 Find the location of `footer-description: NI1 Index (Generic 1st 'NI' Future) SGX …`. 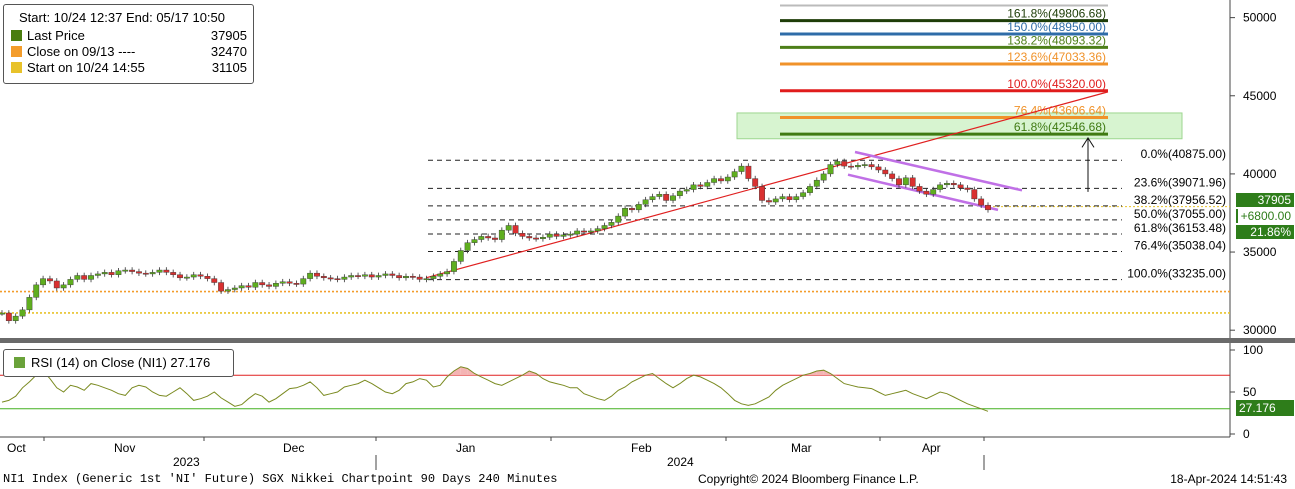

footer-description: NI1 Index (Generic 1st 'NI' Future) SGX … is located at coordinates (280, 479).